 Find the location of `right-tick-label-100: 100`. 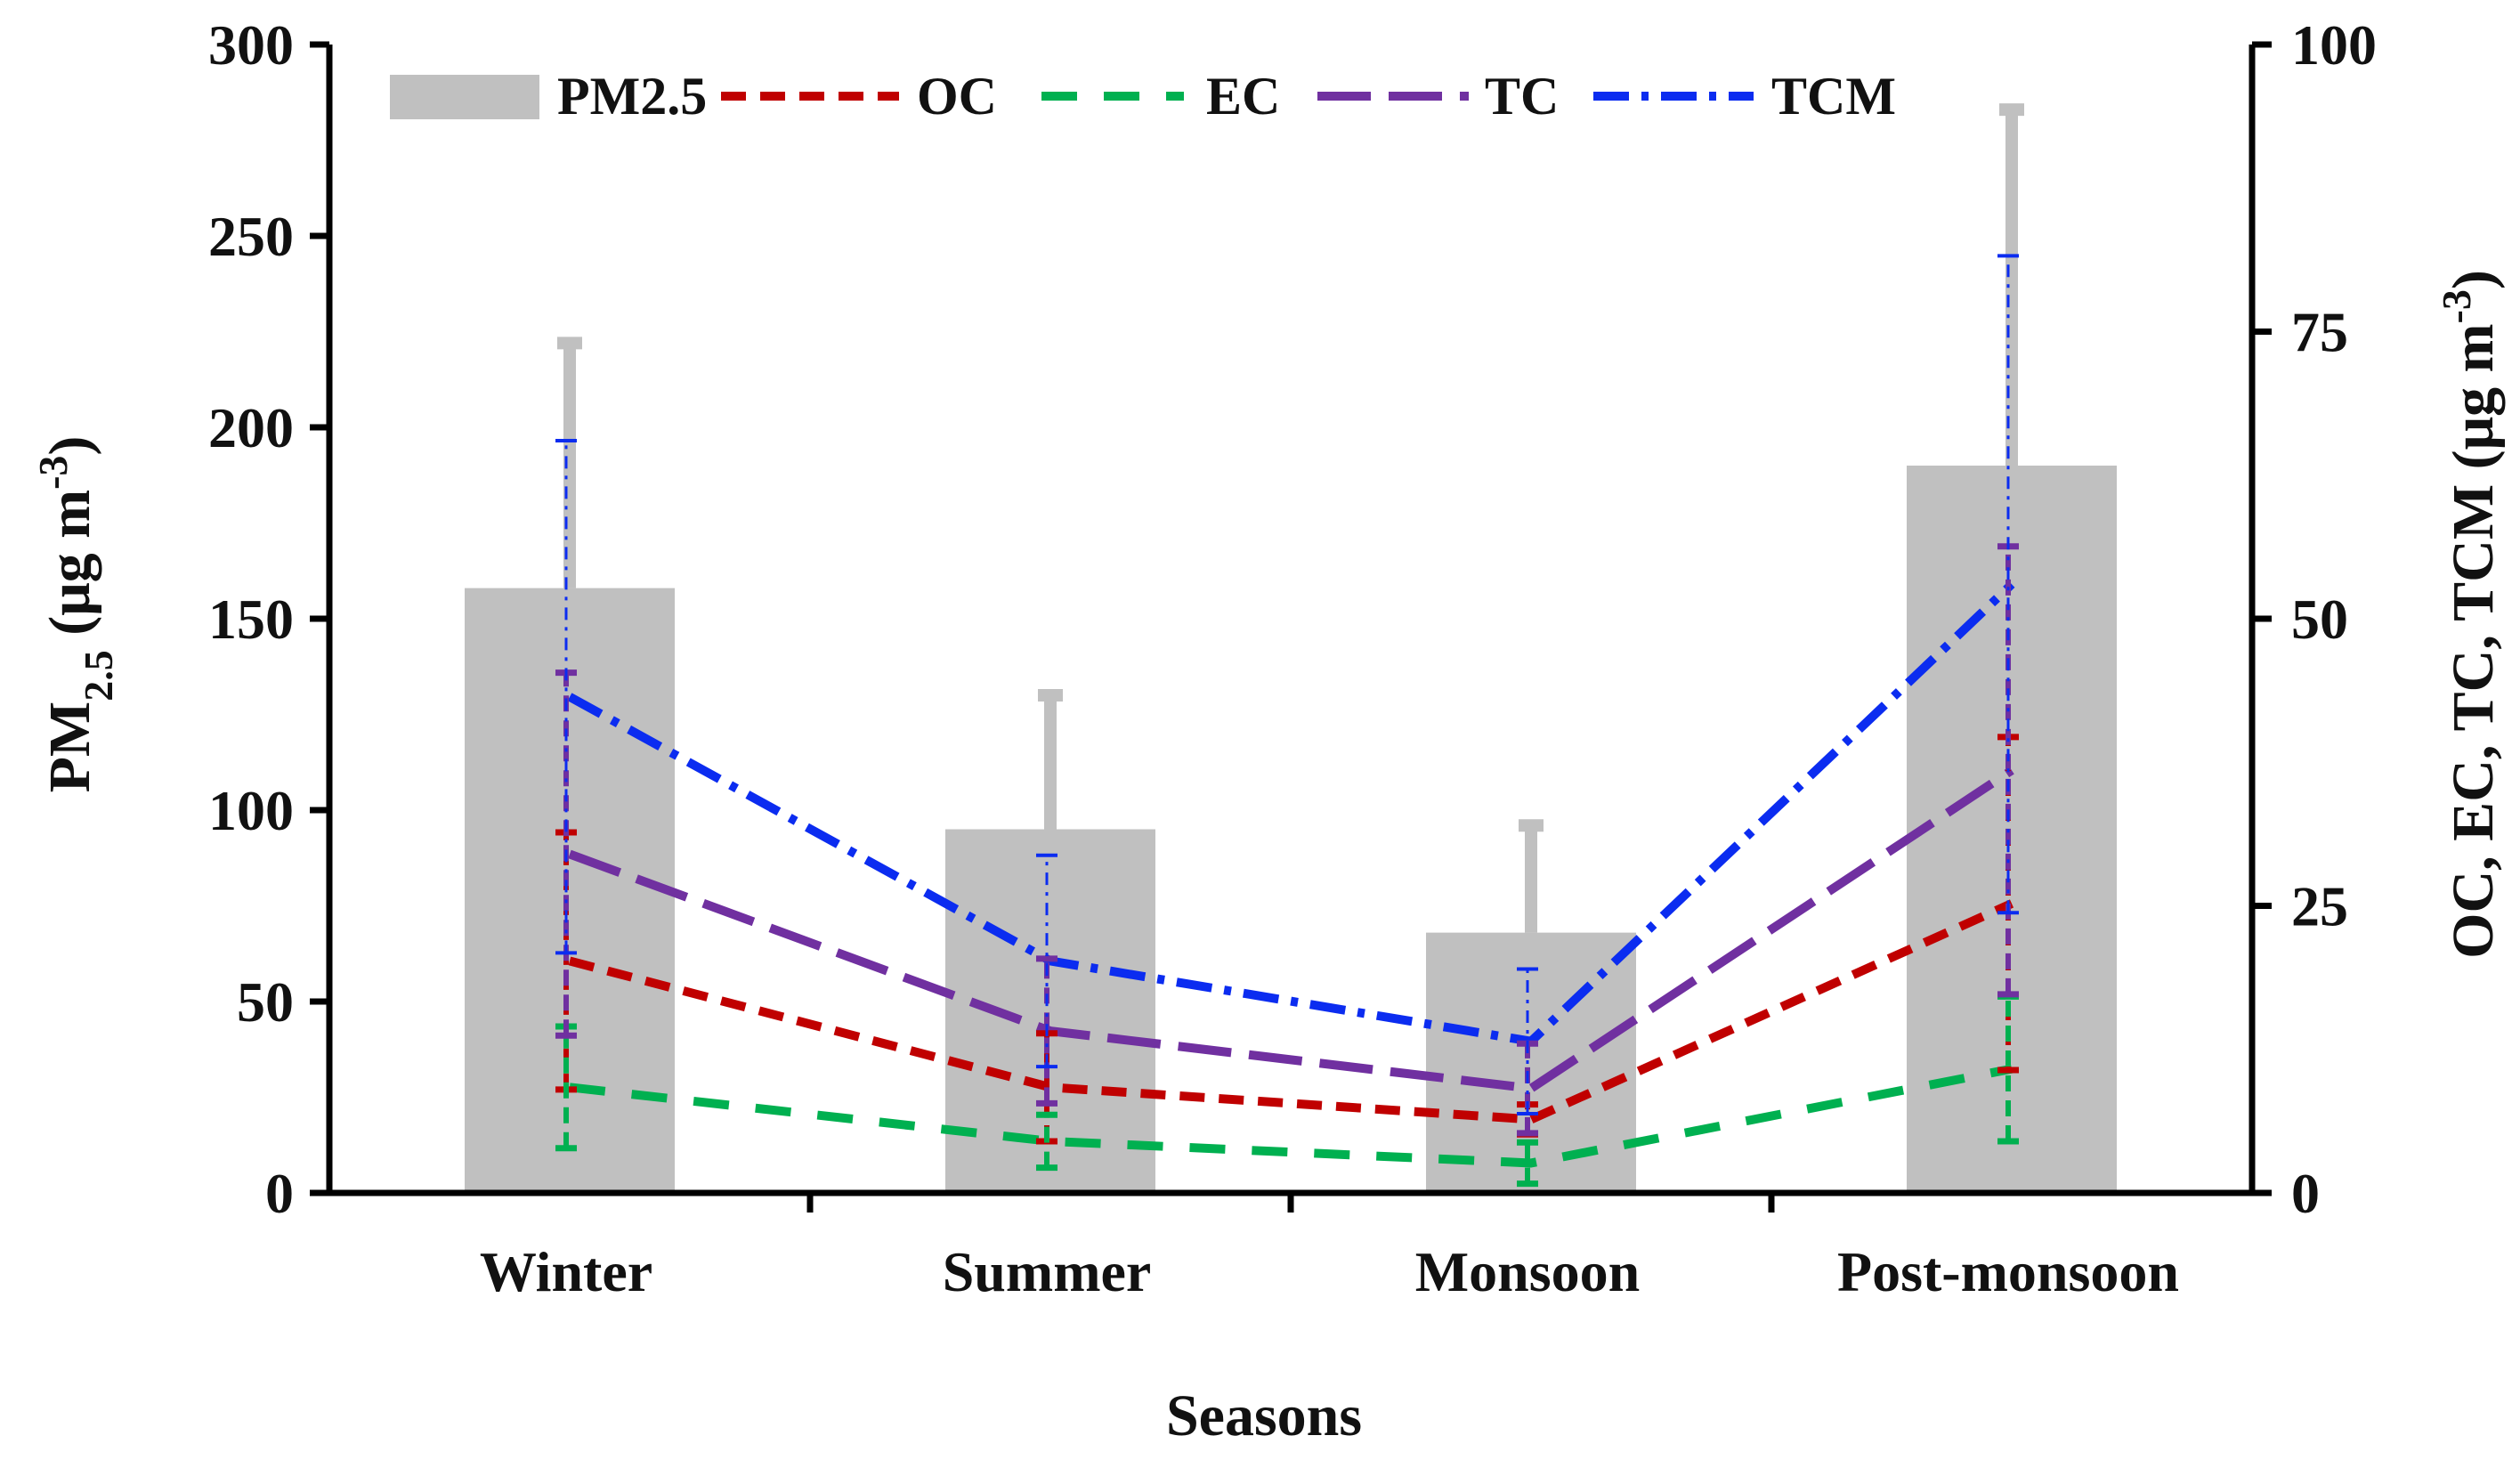

right-tick-label-100: 100 is located at coordinates (2334, 45).